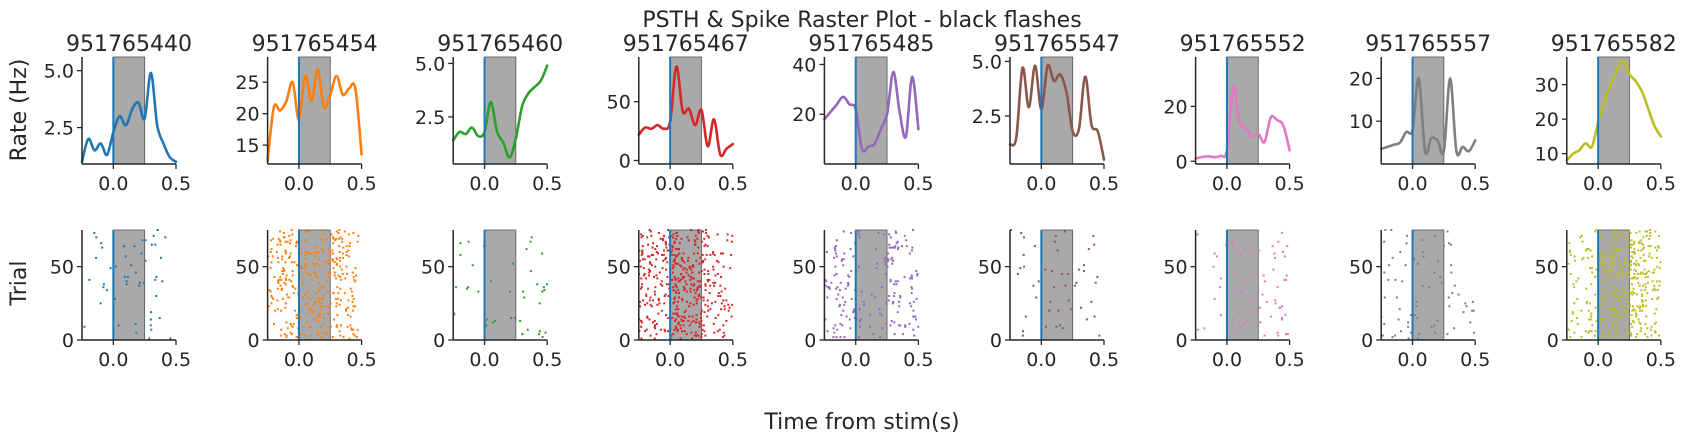 The width and height of the screenshot is (1703, 443). Describe the element at coordinates (1182, 162) in the screenshot. I see `psth-y-tick-label: 0` at that location.